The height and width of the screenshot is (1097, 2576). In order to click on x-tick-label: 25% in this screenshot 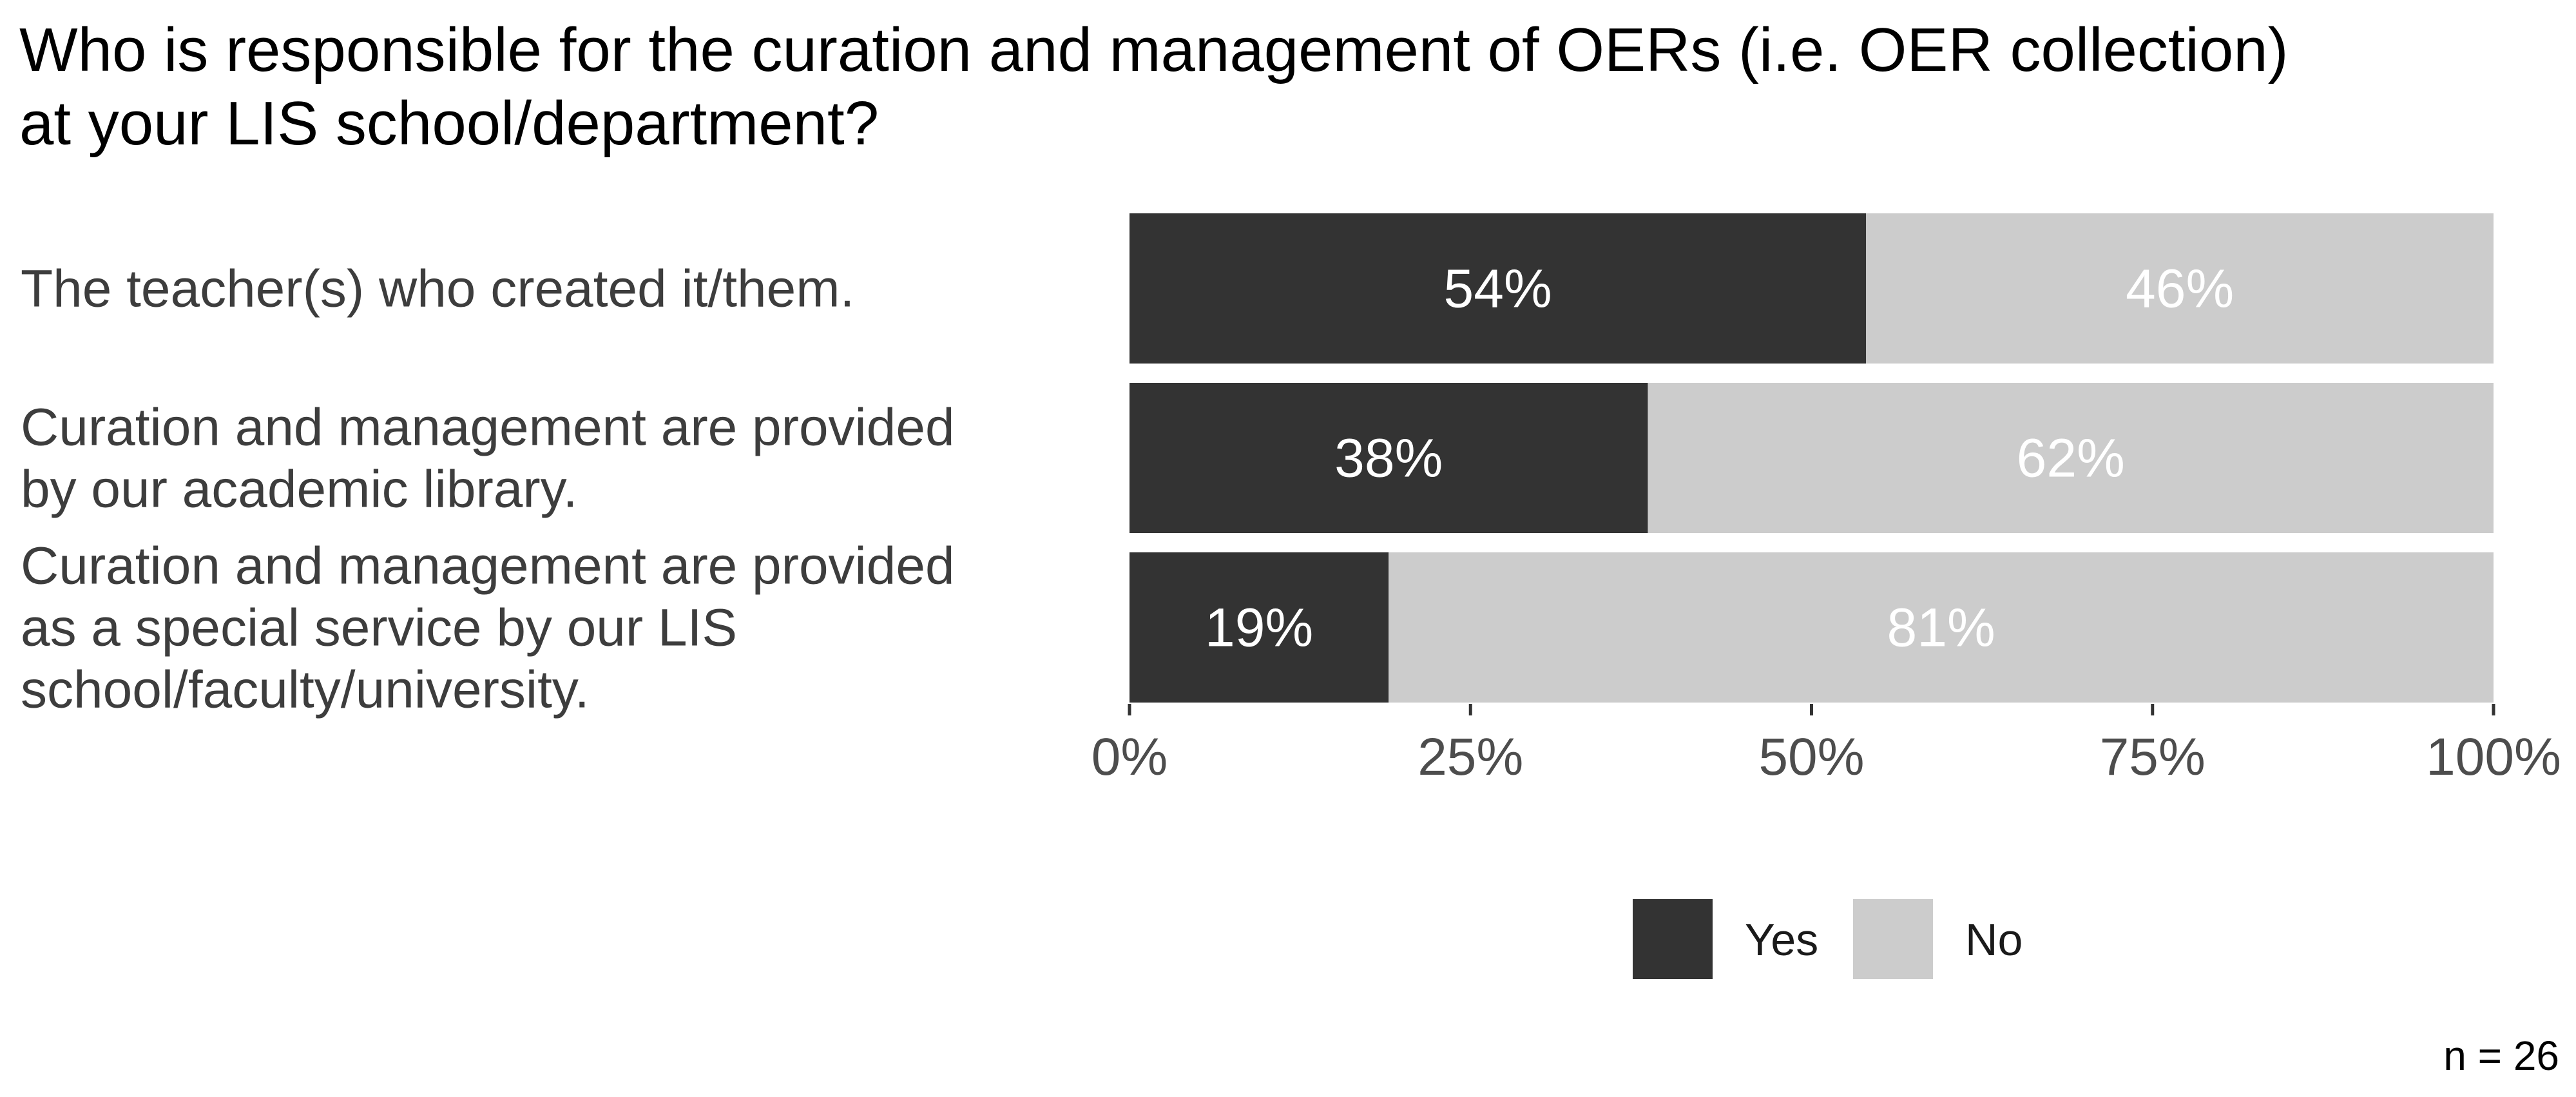, I will do `click(1470, 757)`.